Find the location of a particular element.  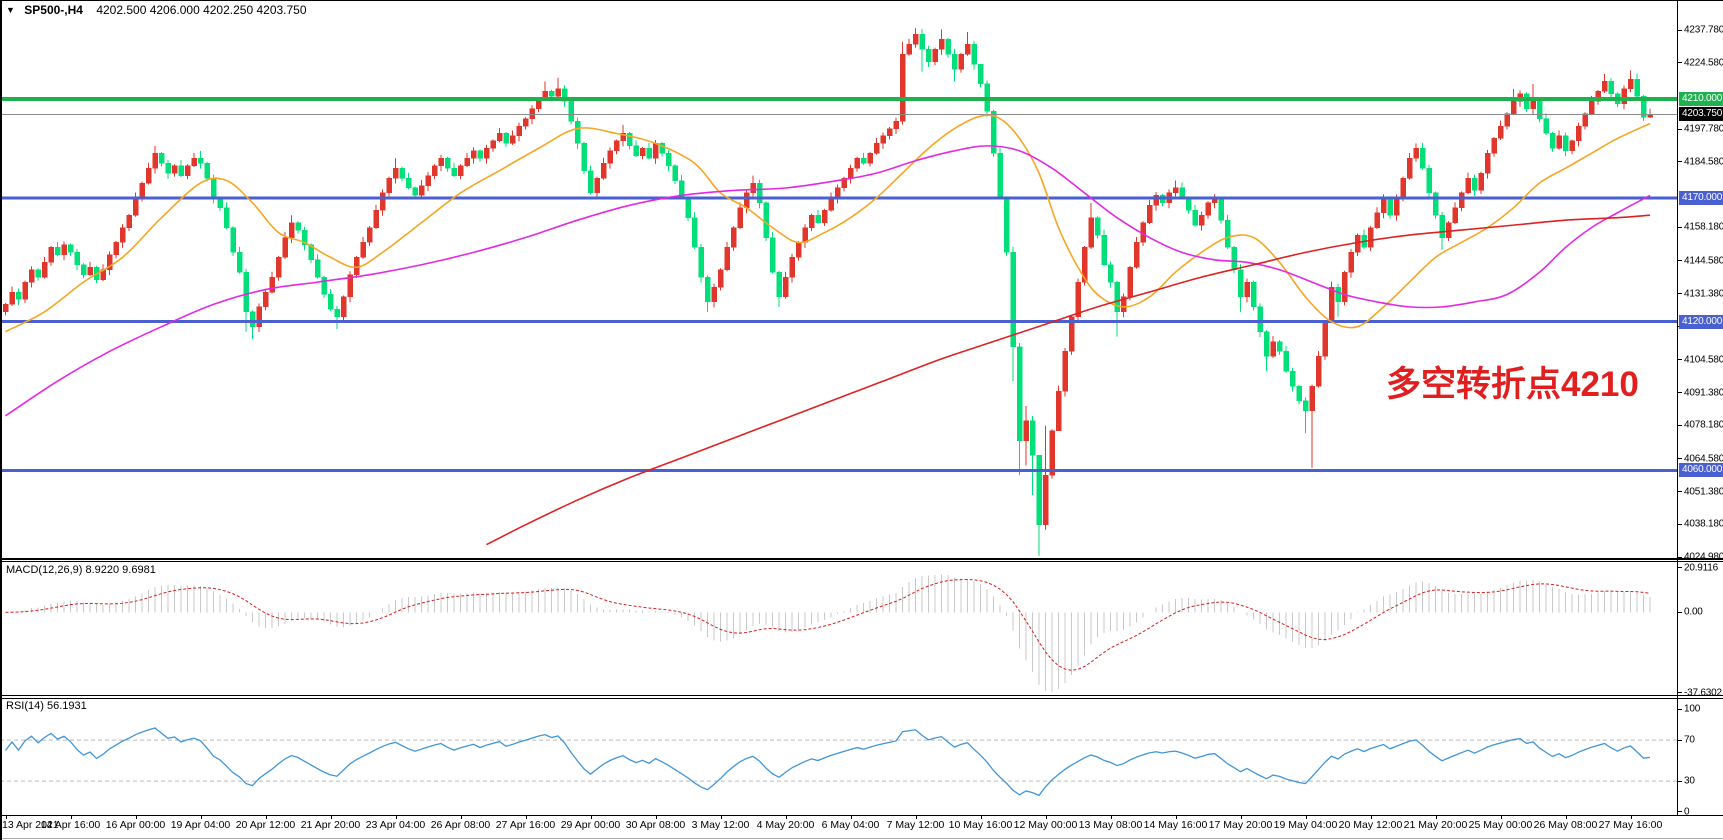

time-label: 19 Apr 04:00 is located at coordinates (200, 825).